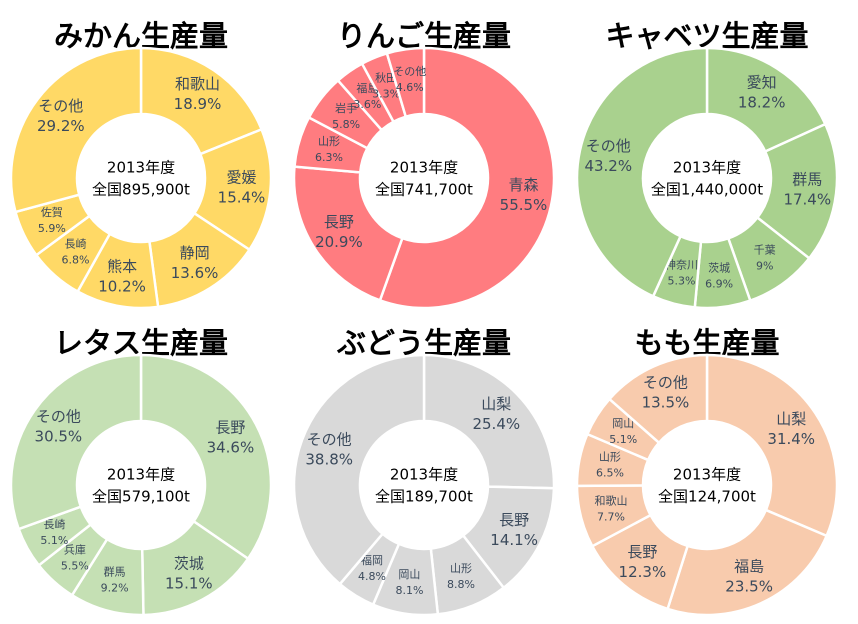 The width and height of the screenshot is (858, 624). What do you see at coordinates (59, 436) in the screenshot?
I see `slice-value-label: 30.5%` at bounding box center [59, 436].